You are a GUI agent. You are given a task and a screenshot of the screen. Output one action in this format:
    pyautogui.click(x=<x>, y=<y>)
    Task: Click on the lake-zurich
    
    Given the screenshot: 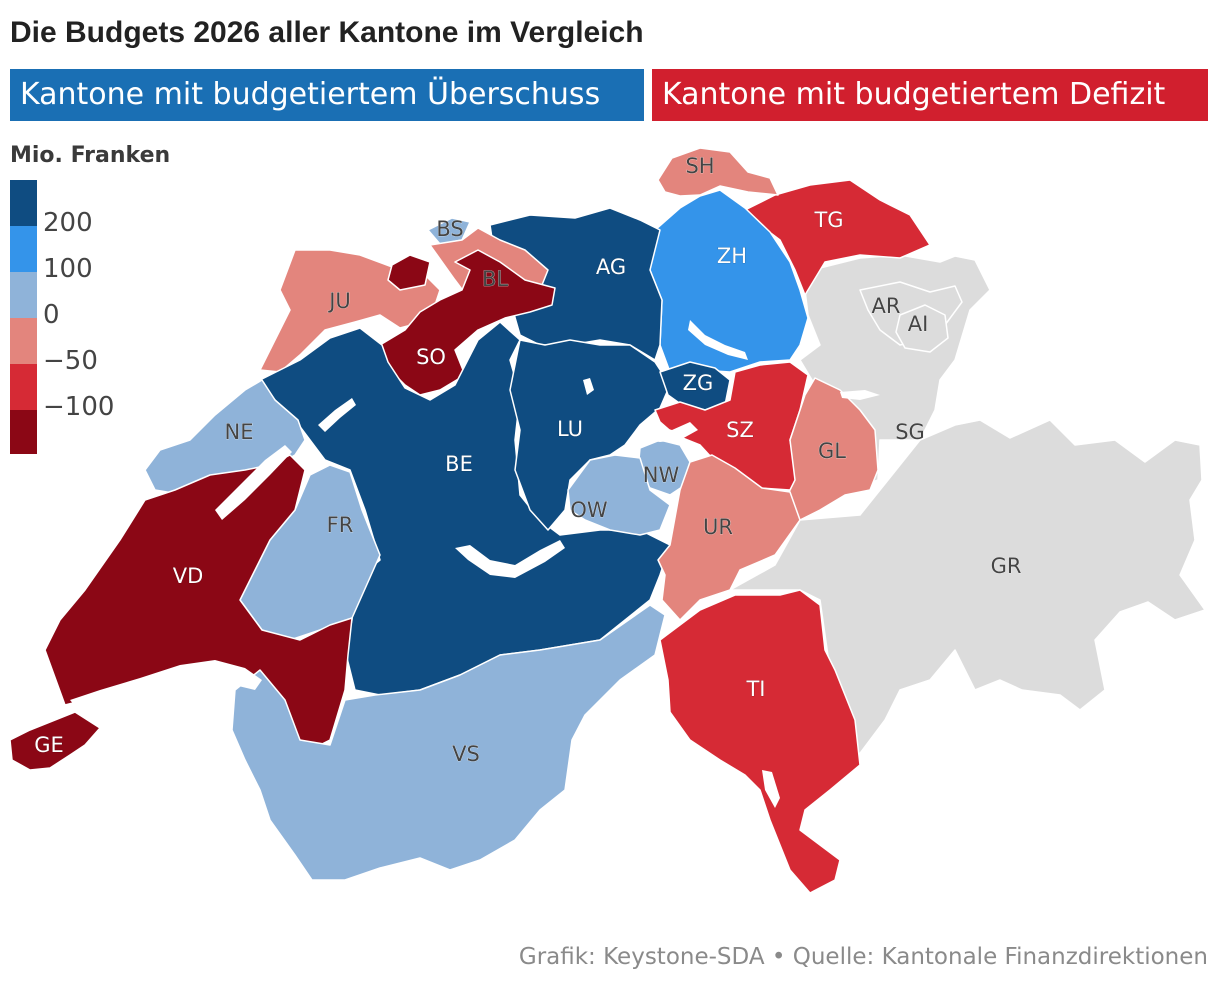 What is the action you would take?
    pyautogui.click(x=718, y=340)
    